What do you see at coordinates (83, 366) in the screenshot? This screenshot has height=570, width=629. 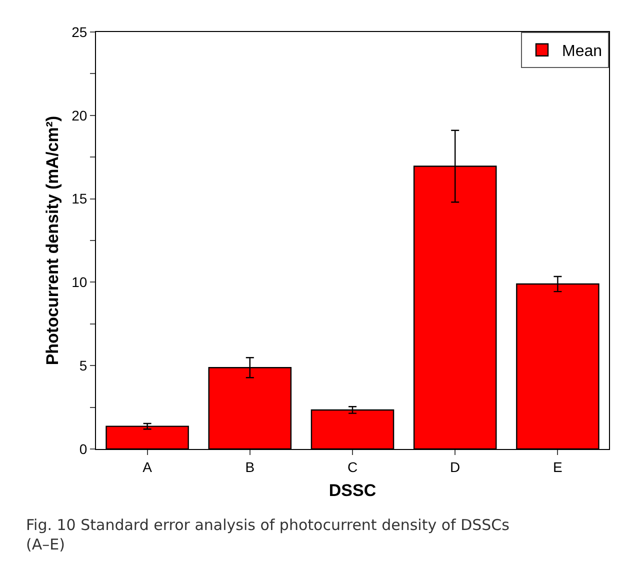 I see `y-tick-label: 5` at bounding box center [83, 366].